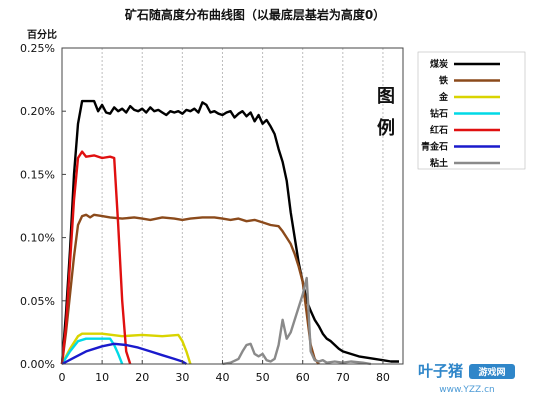 The height and width of the screenshot is (400, 533). What do you see at coordinates (439, 130) in the screenshot?
I see `legend-label: 红石` at bounding box center [439, 130].